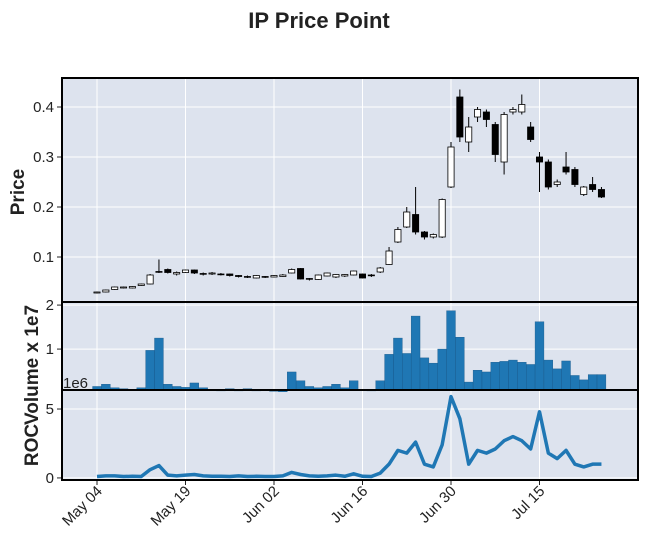  Describe the element at coordinates (319, 20) in the screenshot. I see `chart-title: IP Price Point` at that location.